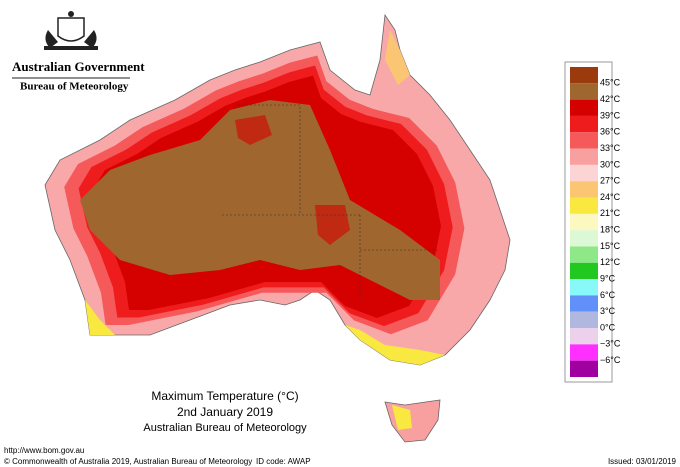 The image size is (680, 467). I want to click on legend-label: 9°C, so click(608, 278).